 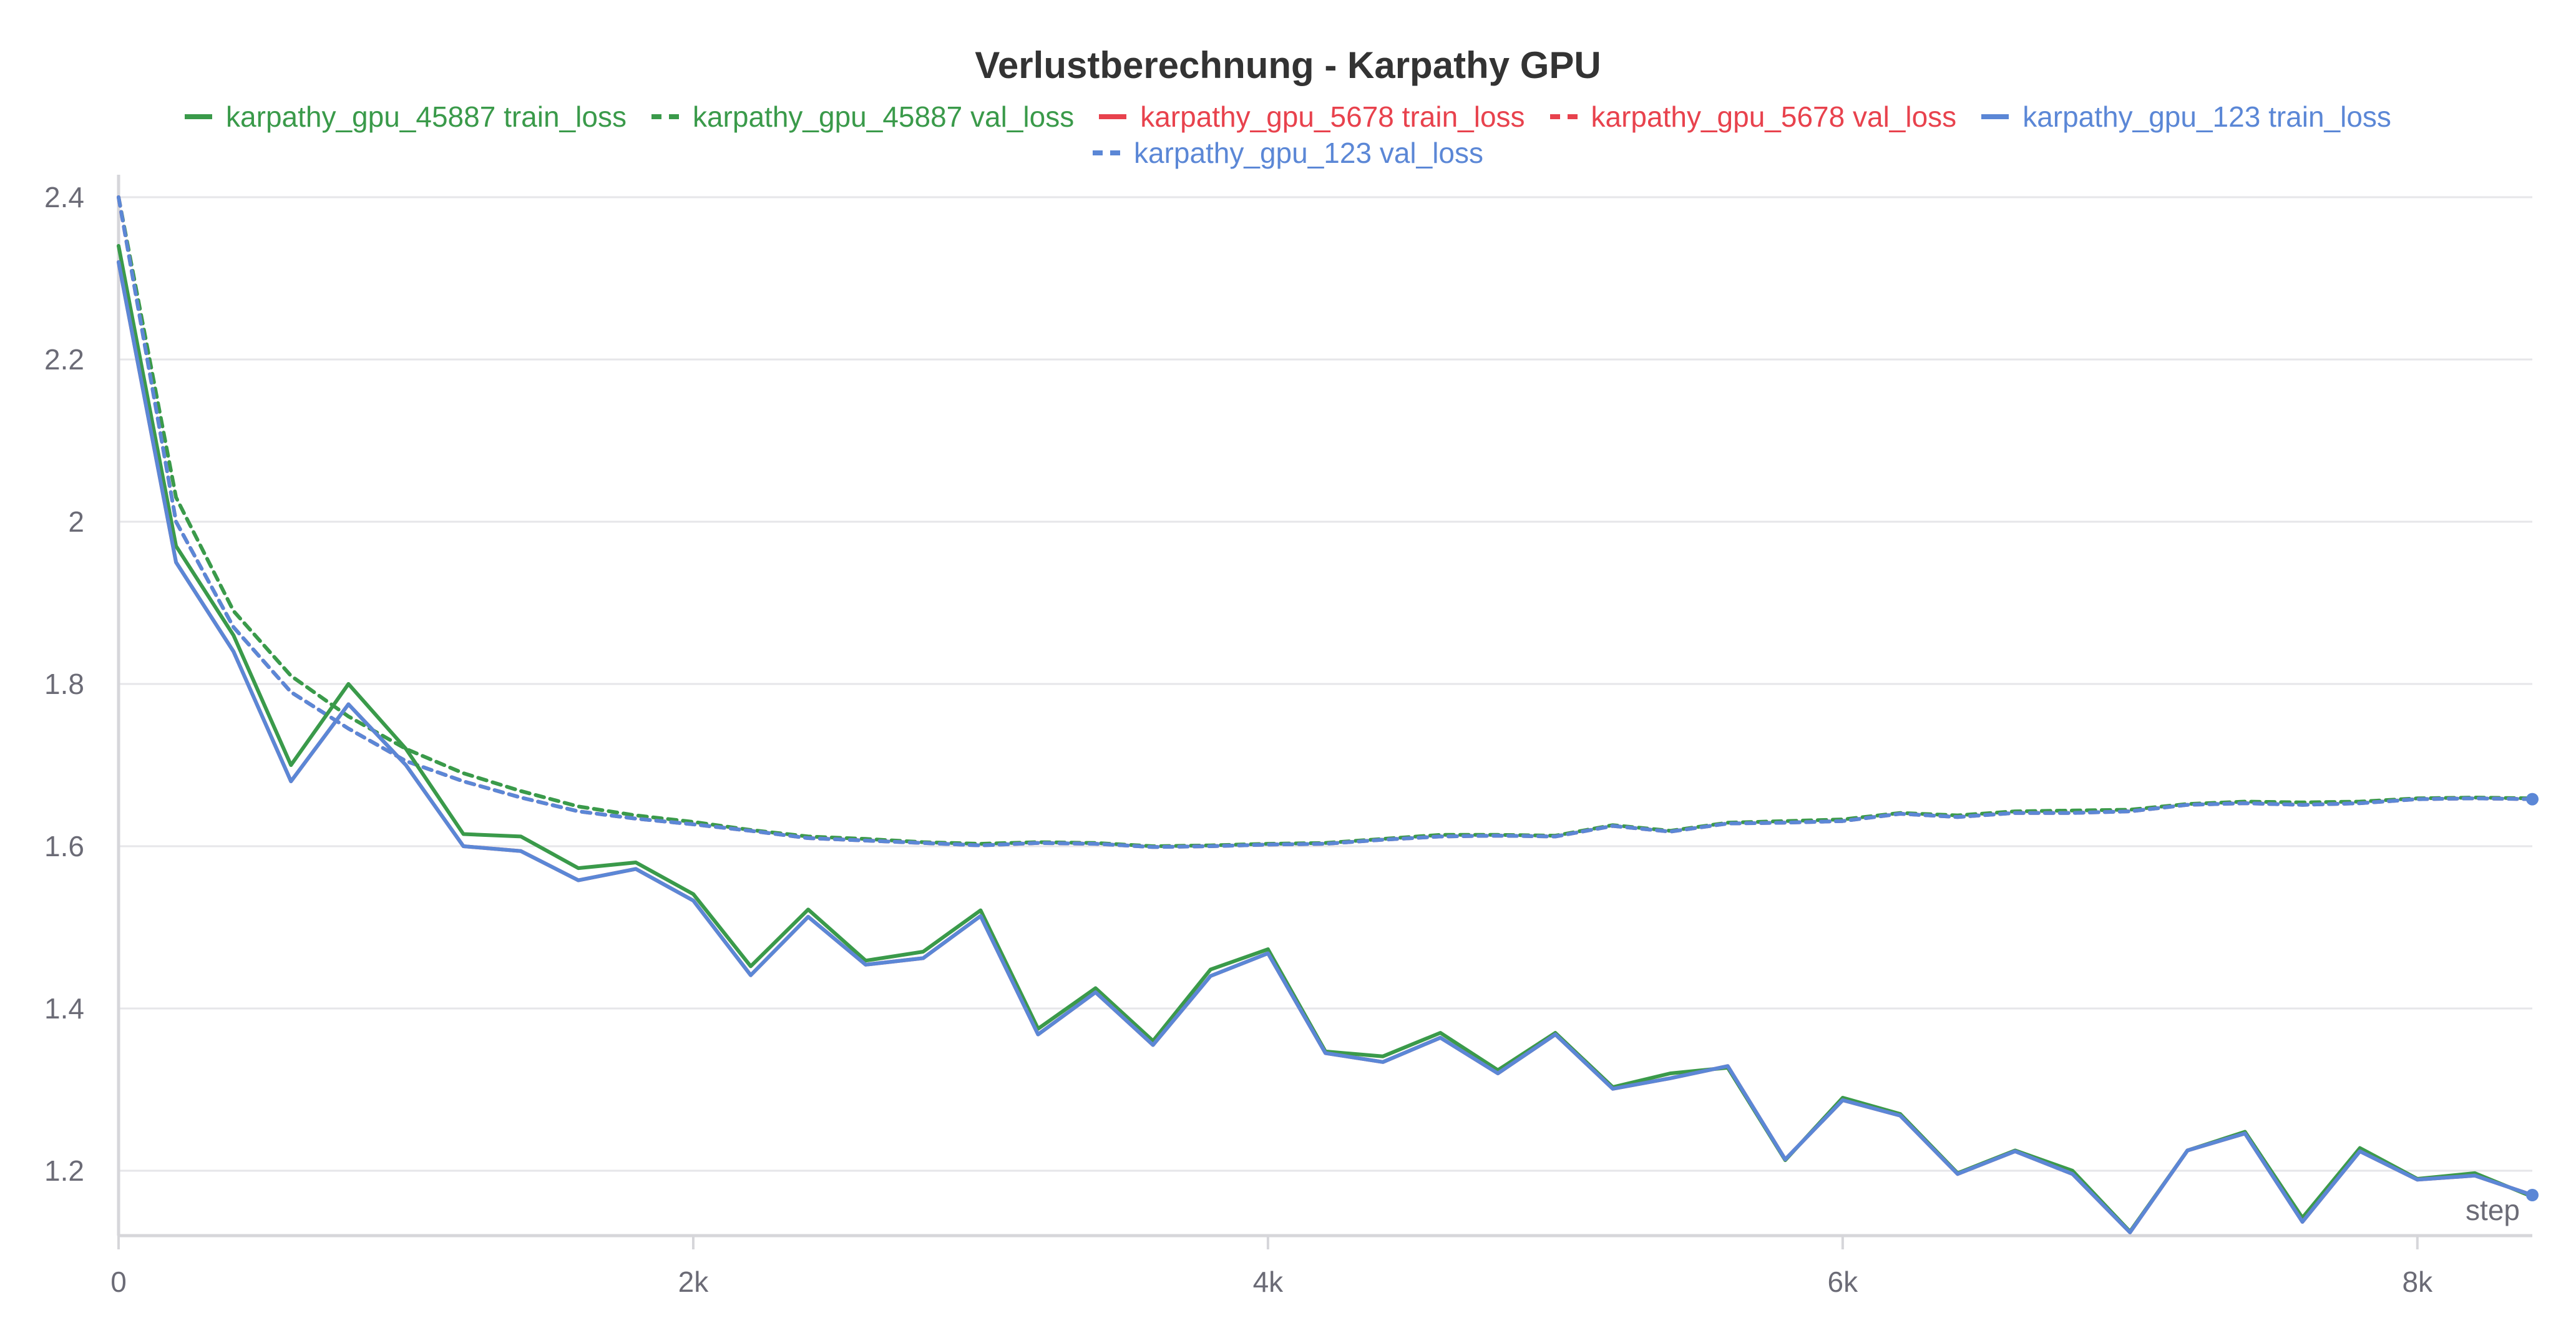 What do you see at coordinates (1308, 153) in the screenshot?
I see `legend-label: karpathy_gpu_123 val_loss` at bounding box center [1308, 153].